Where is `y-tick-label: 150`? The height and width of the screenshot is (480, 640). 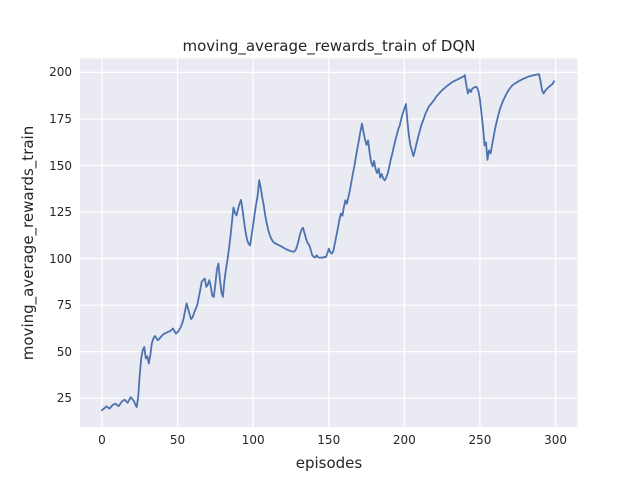 y-tick-label: 150 is located at coordinates (60, 165).